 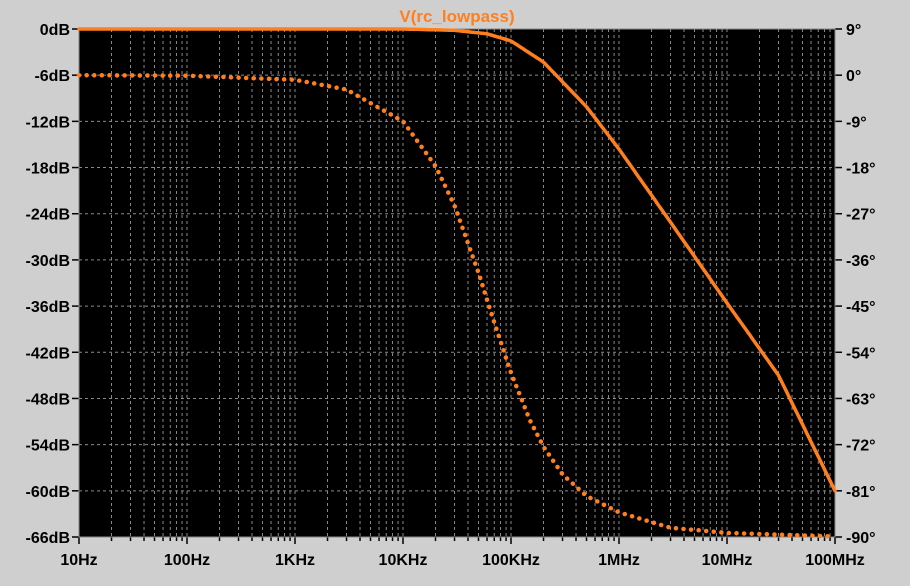 I want to click on y-left-tick-label: 0dB, so click(x=55, y=30).